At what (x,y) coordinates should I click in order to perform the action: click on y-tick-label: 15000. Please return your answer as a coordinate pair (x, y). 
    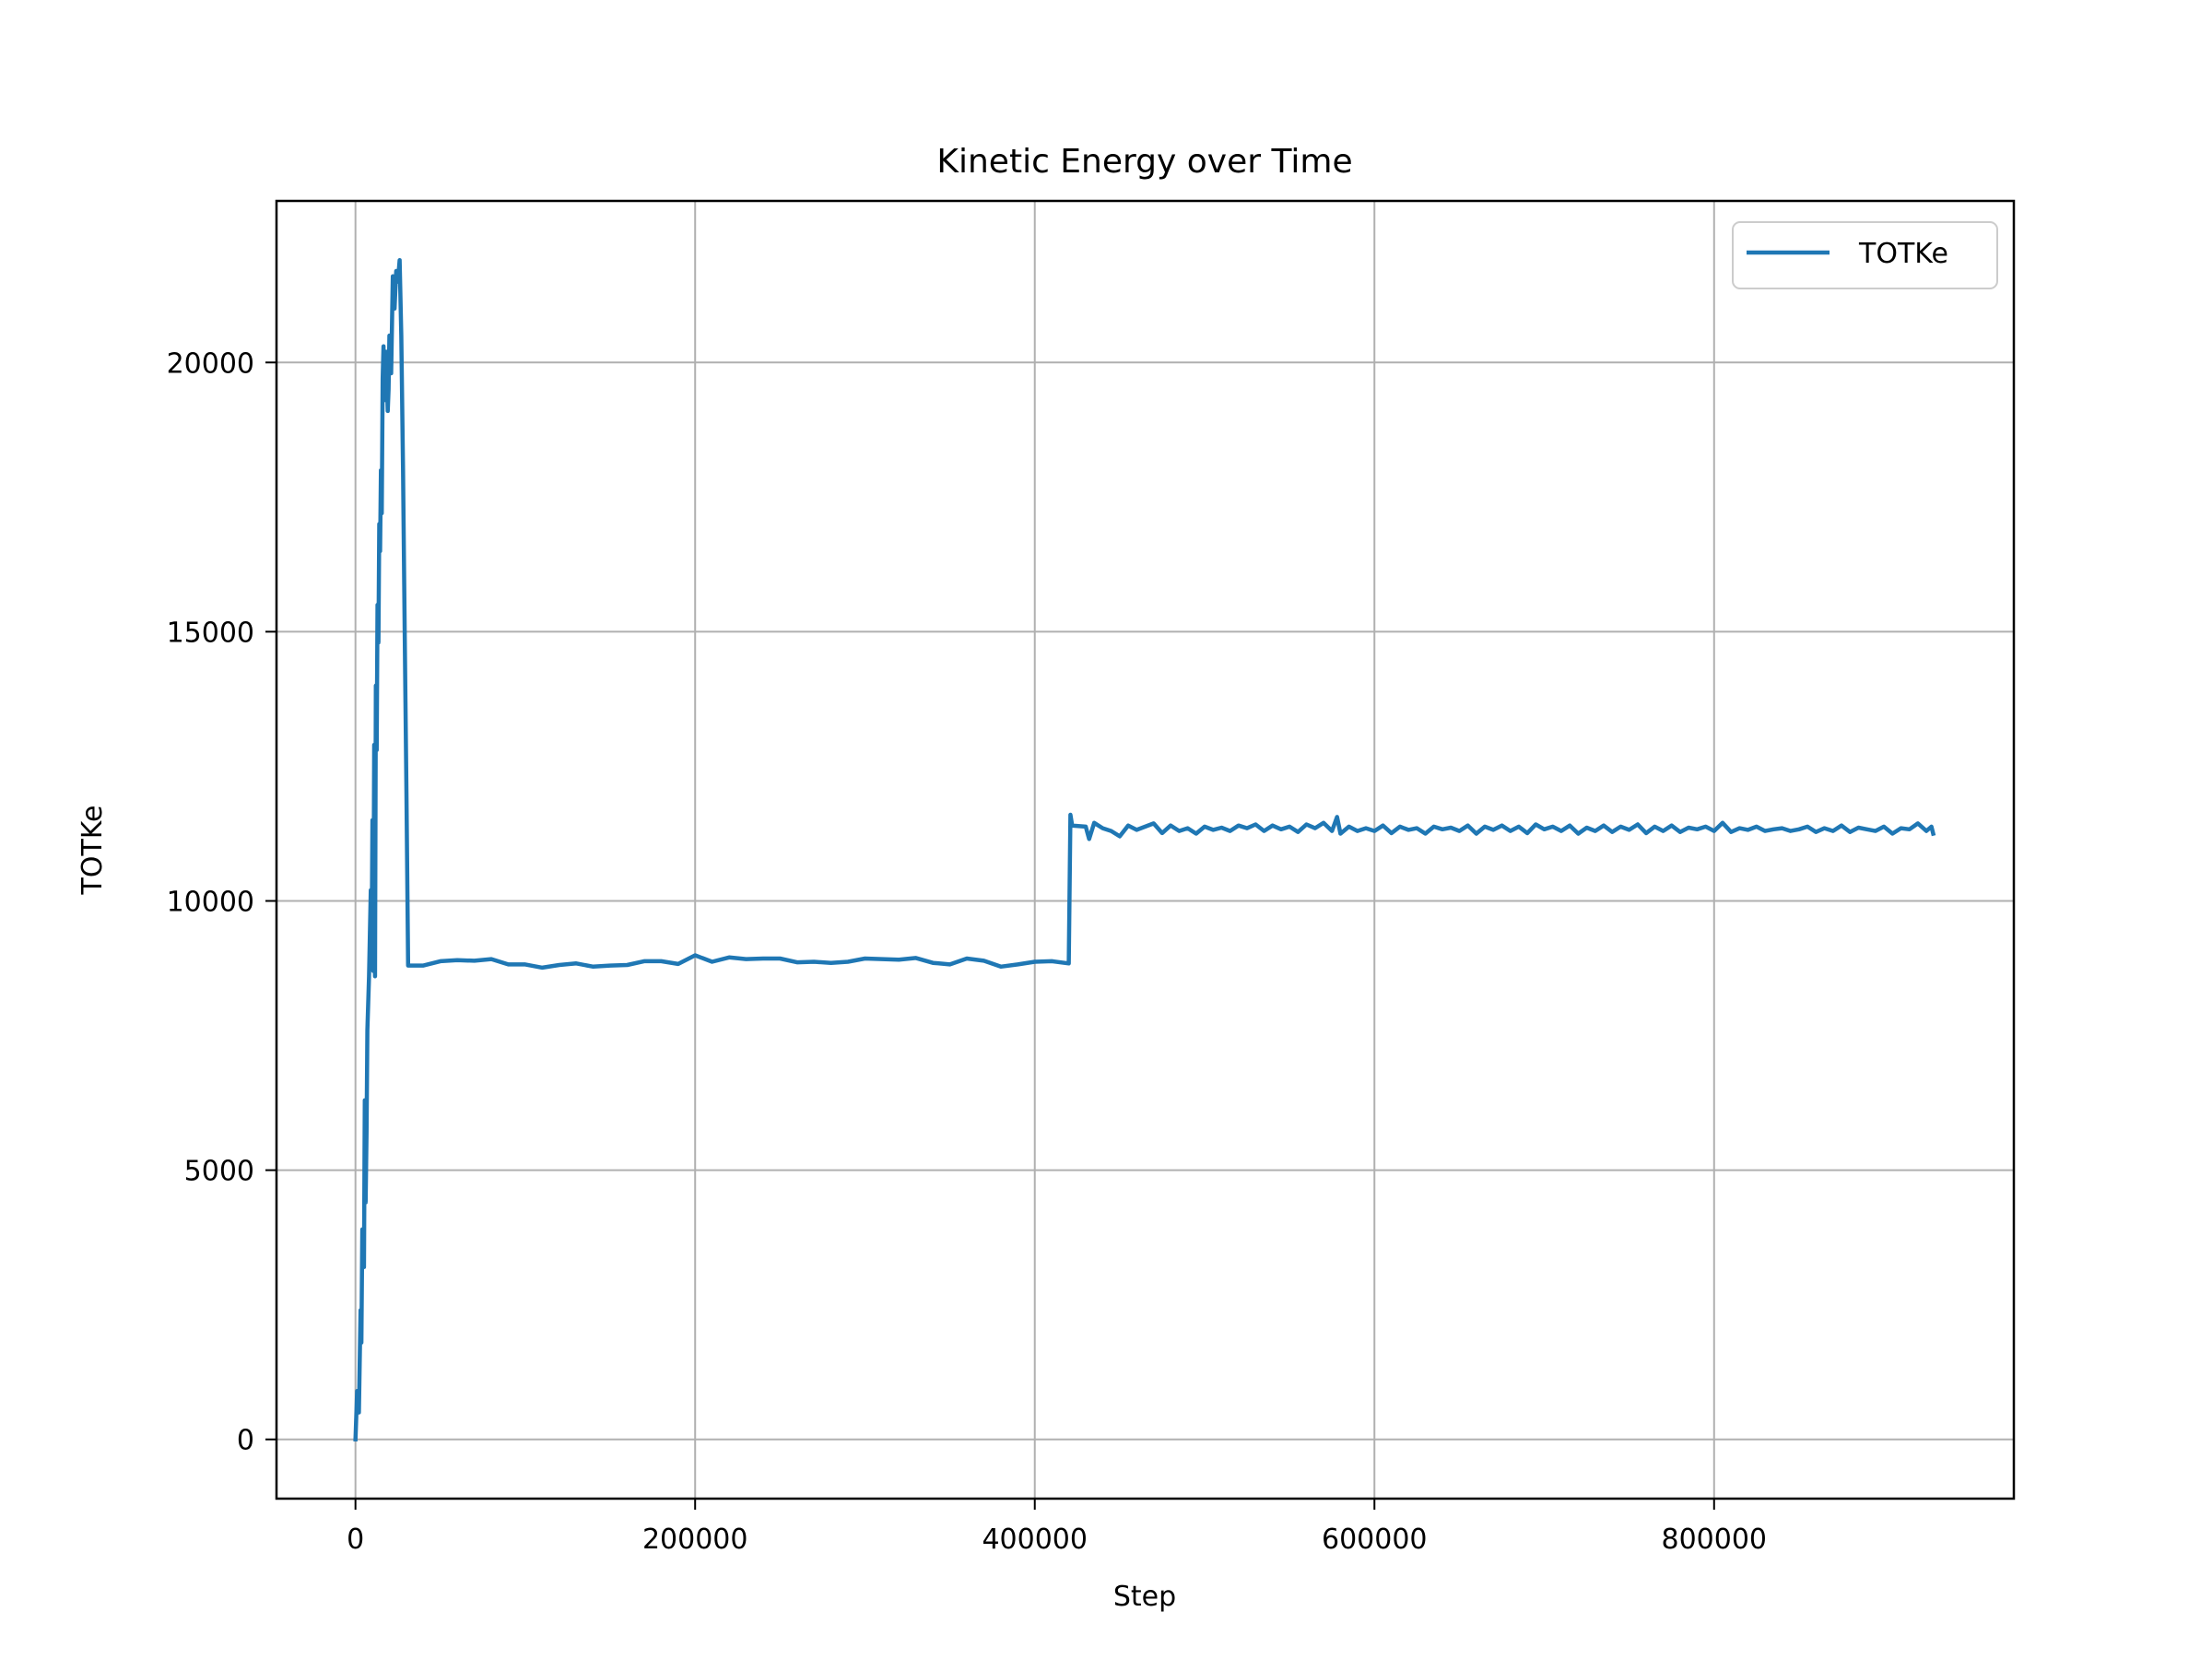
    Looking at the image, I should click on (210, 633).